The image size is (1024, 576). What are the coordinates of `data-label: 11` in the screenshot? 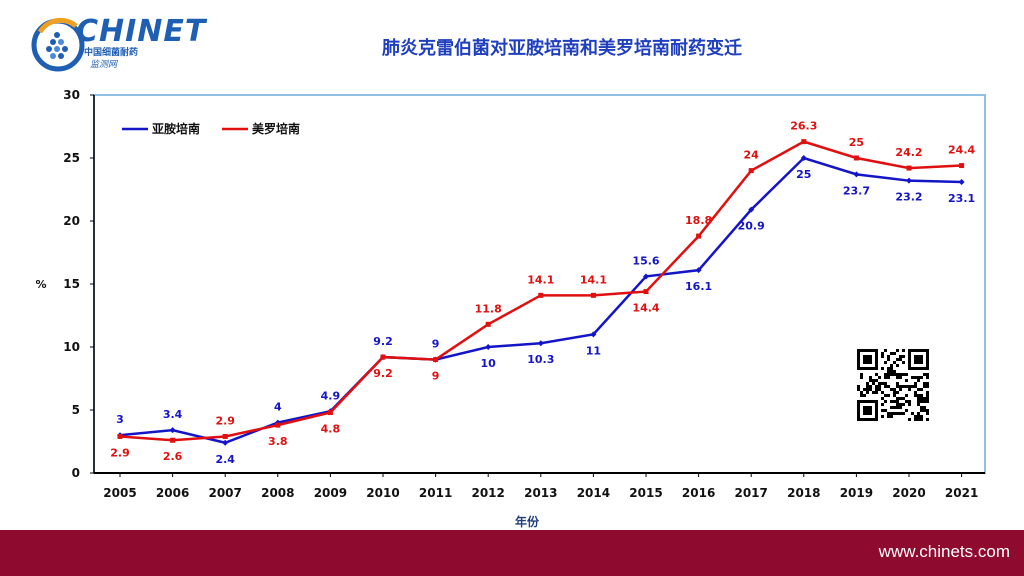 It's located at (593, 350).